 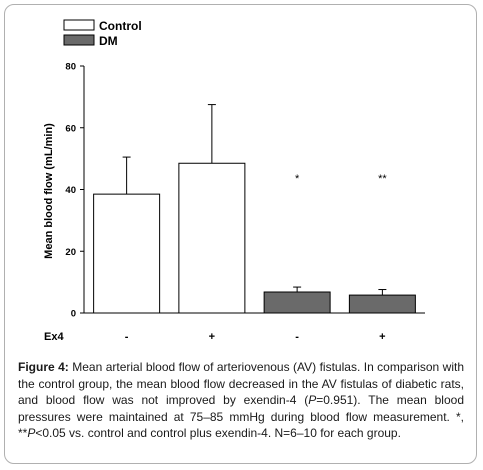 I want to click on caption-p-1: P, so click(x=312, y=400).